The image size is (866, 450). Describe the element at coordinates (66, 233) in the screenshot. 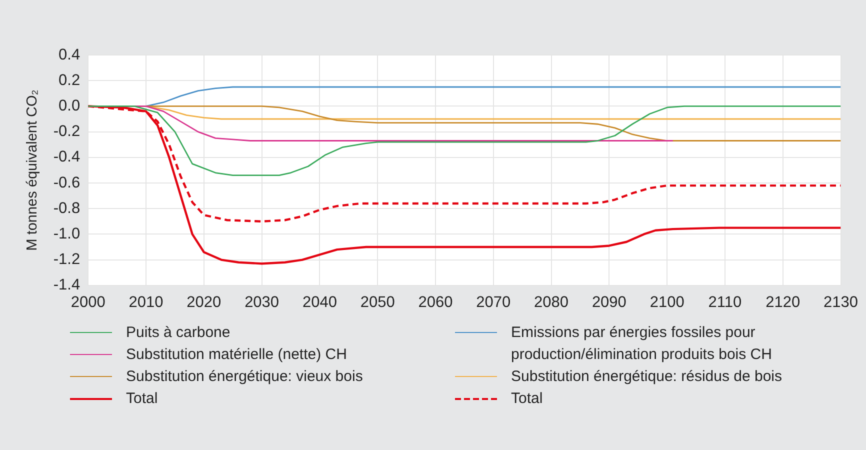

I see `y-tick-label: -1.0` at that location.